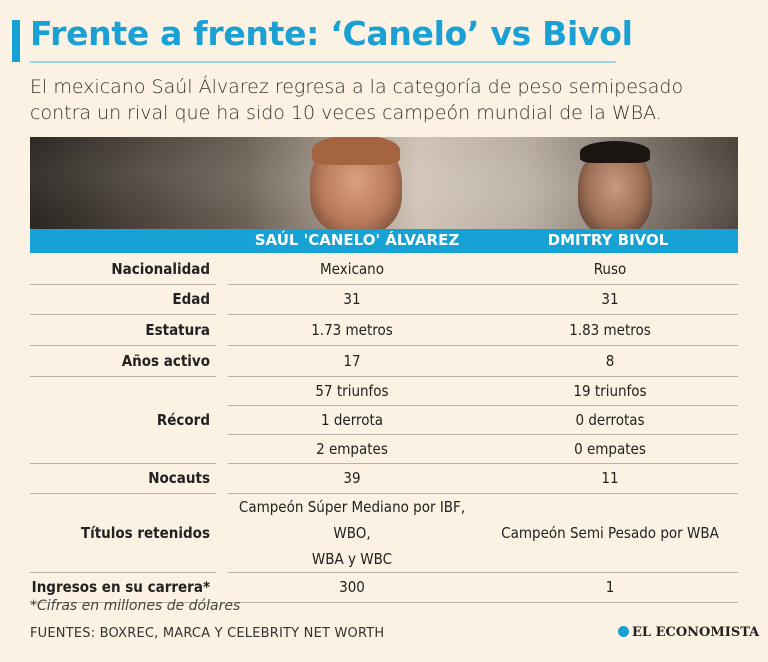  I want to click on canelo-titles-line-2: WBA y WBC, so click(352, 558).